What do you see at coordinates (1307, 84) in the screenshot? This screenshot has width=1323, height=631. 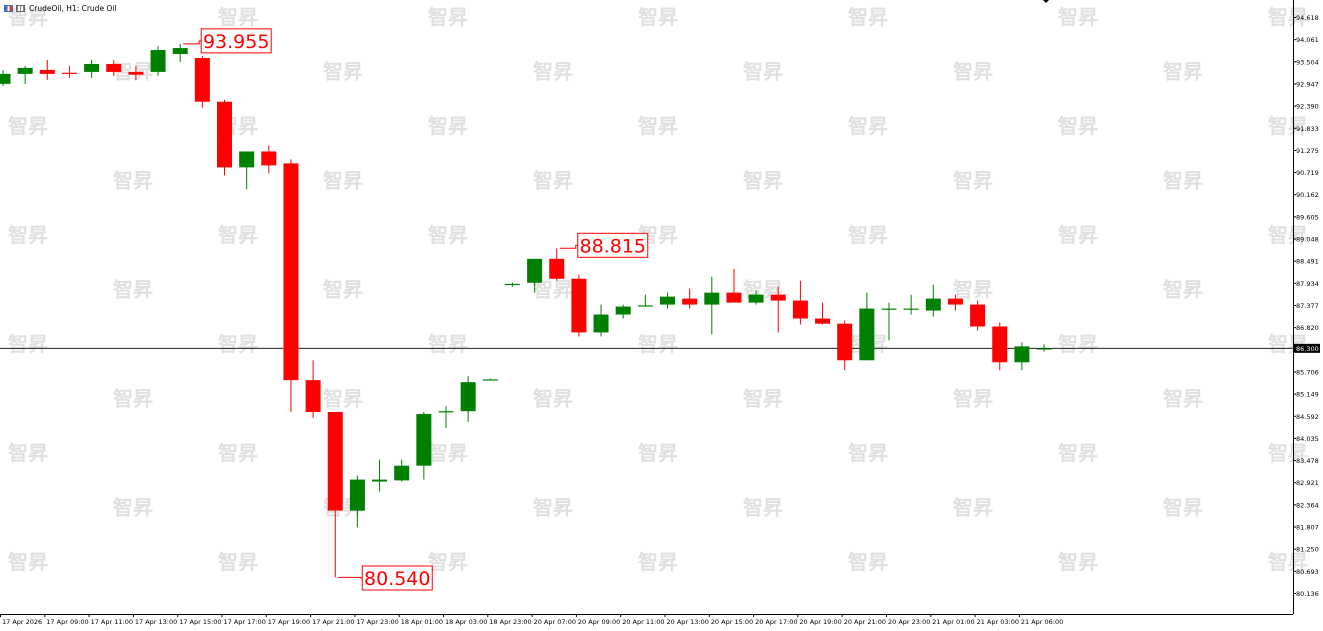 I see `price-tick-label: 92.947` at bounding box center [1307, 84].